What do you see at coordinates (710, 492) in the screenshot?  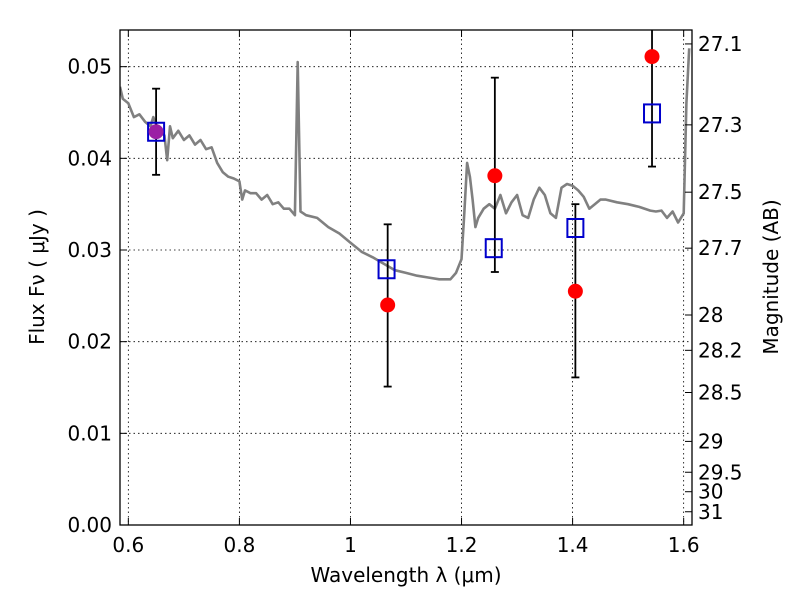 I see `magnitude-tick-label: 30` at bounding box center [710, 492].